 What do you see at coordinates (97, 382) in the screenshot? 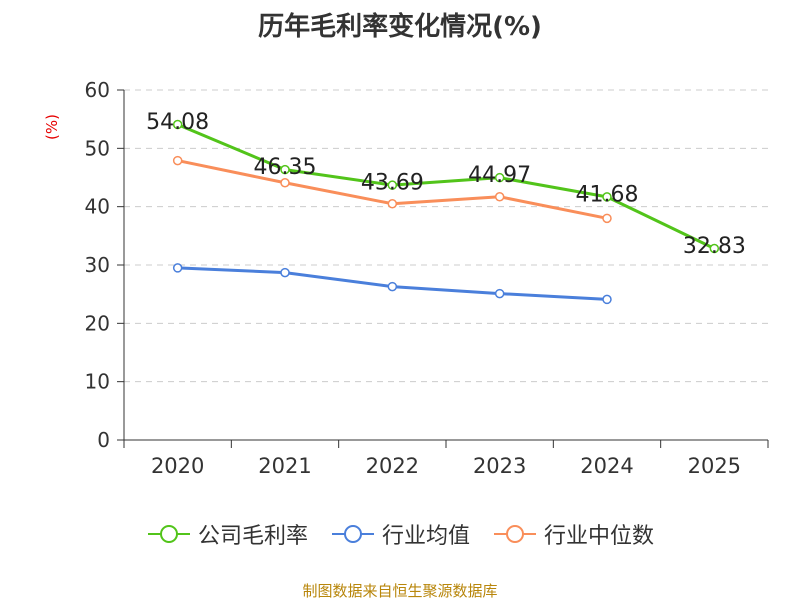
I see `y-tick-label: 10` at bounding box center [97, 382].